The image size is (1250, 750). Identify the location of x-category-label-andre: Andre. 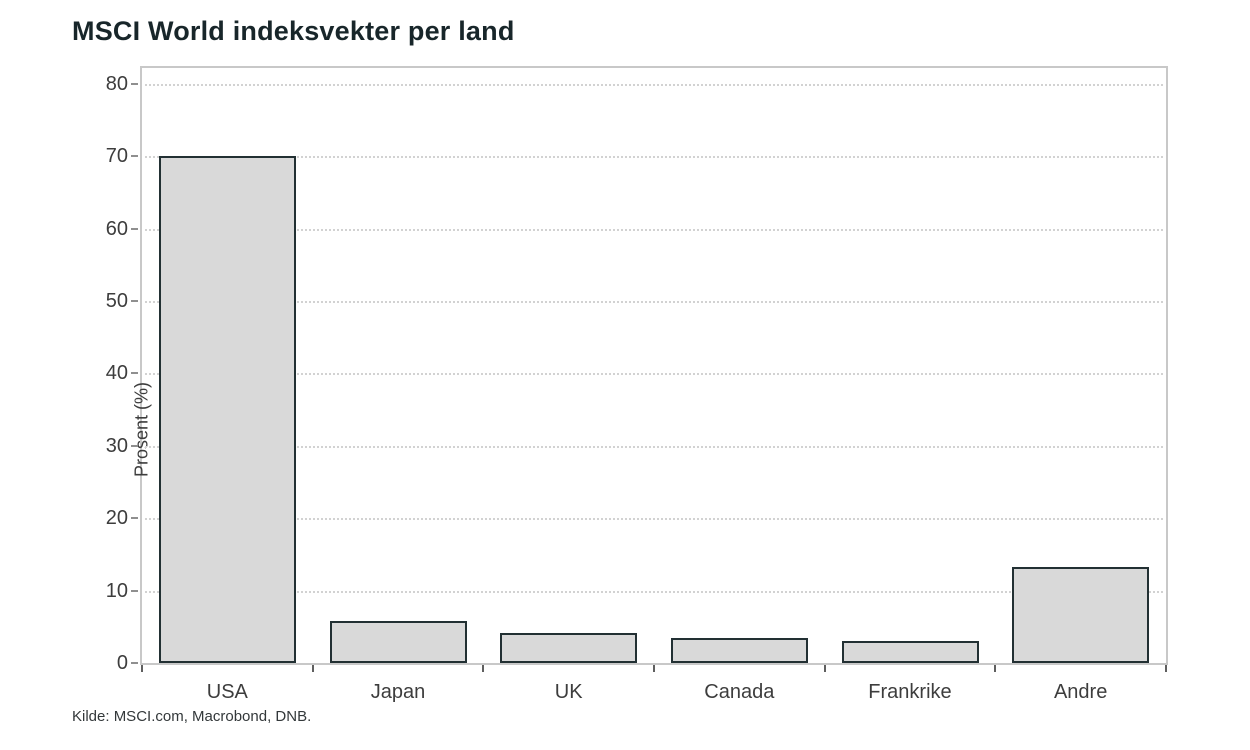
(1080, 692).